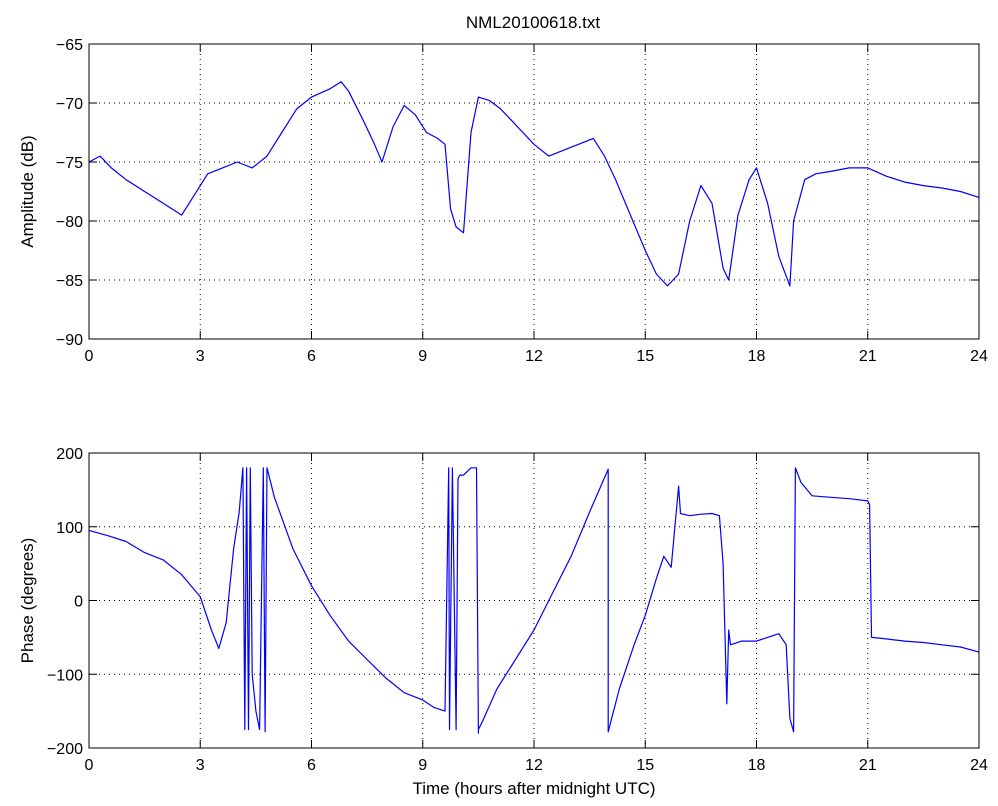 The image size is (998, 806). Describe the element at coordinates (533, 22) in the screenshot. I see `figure-title: NML20100618.txt` at that location.